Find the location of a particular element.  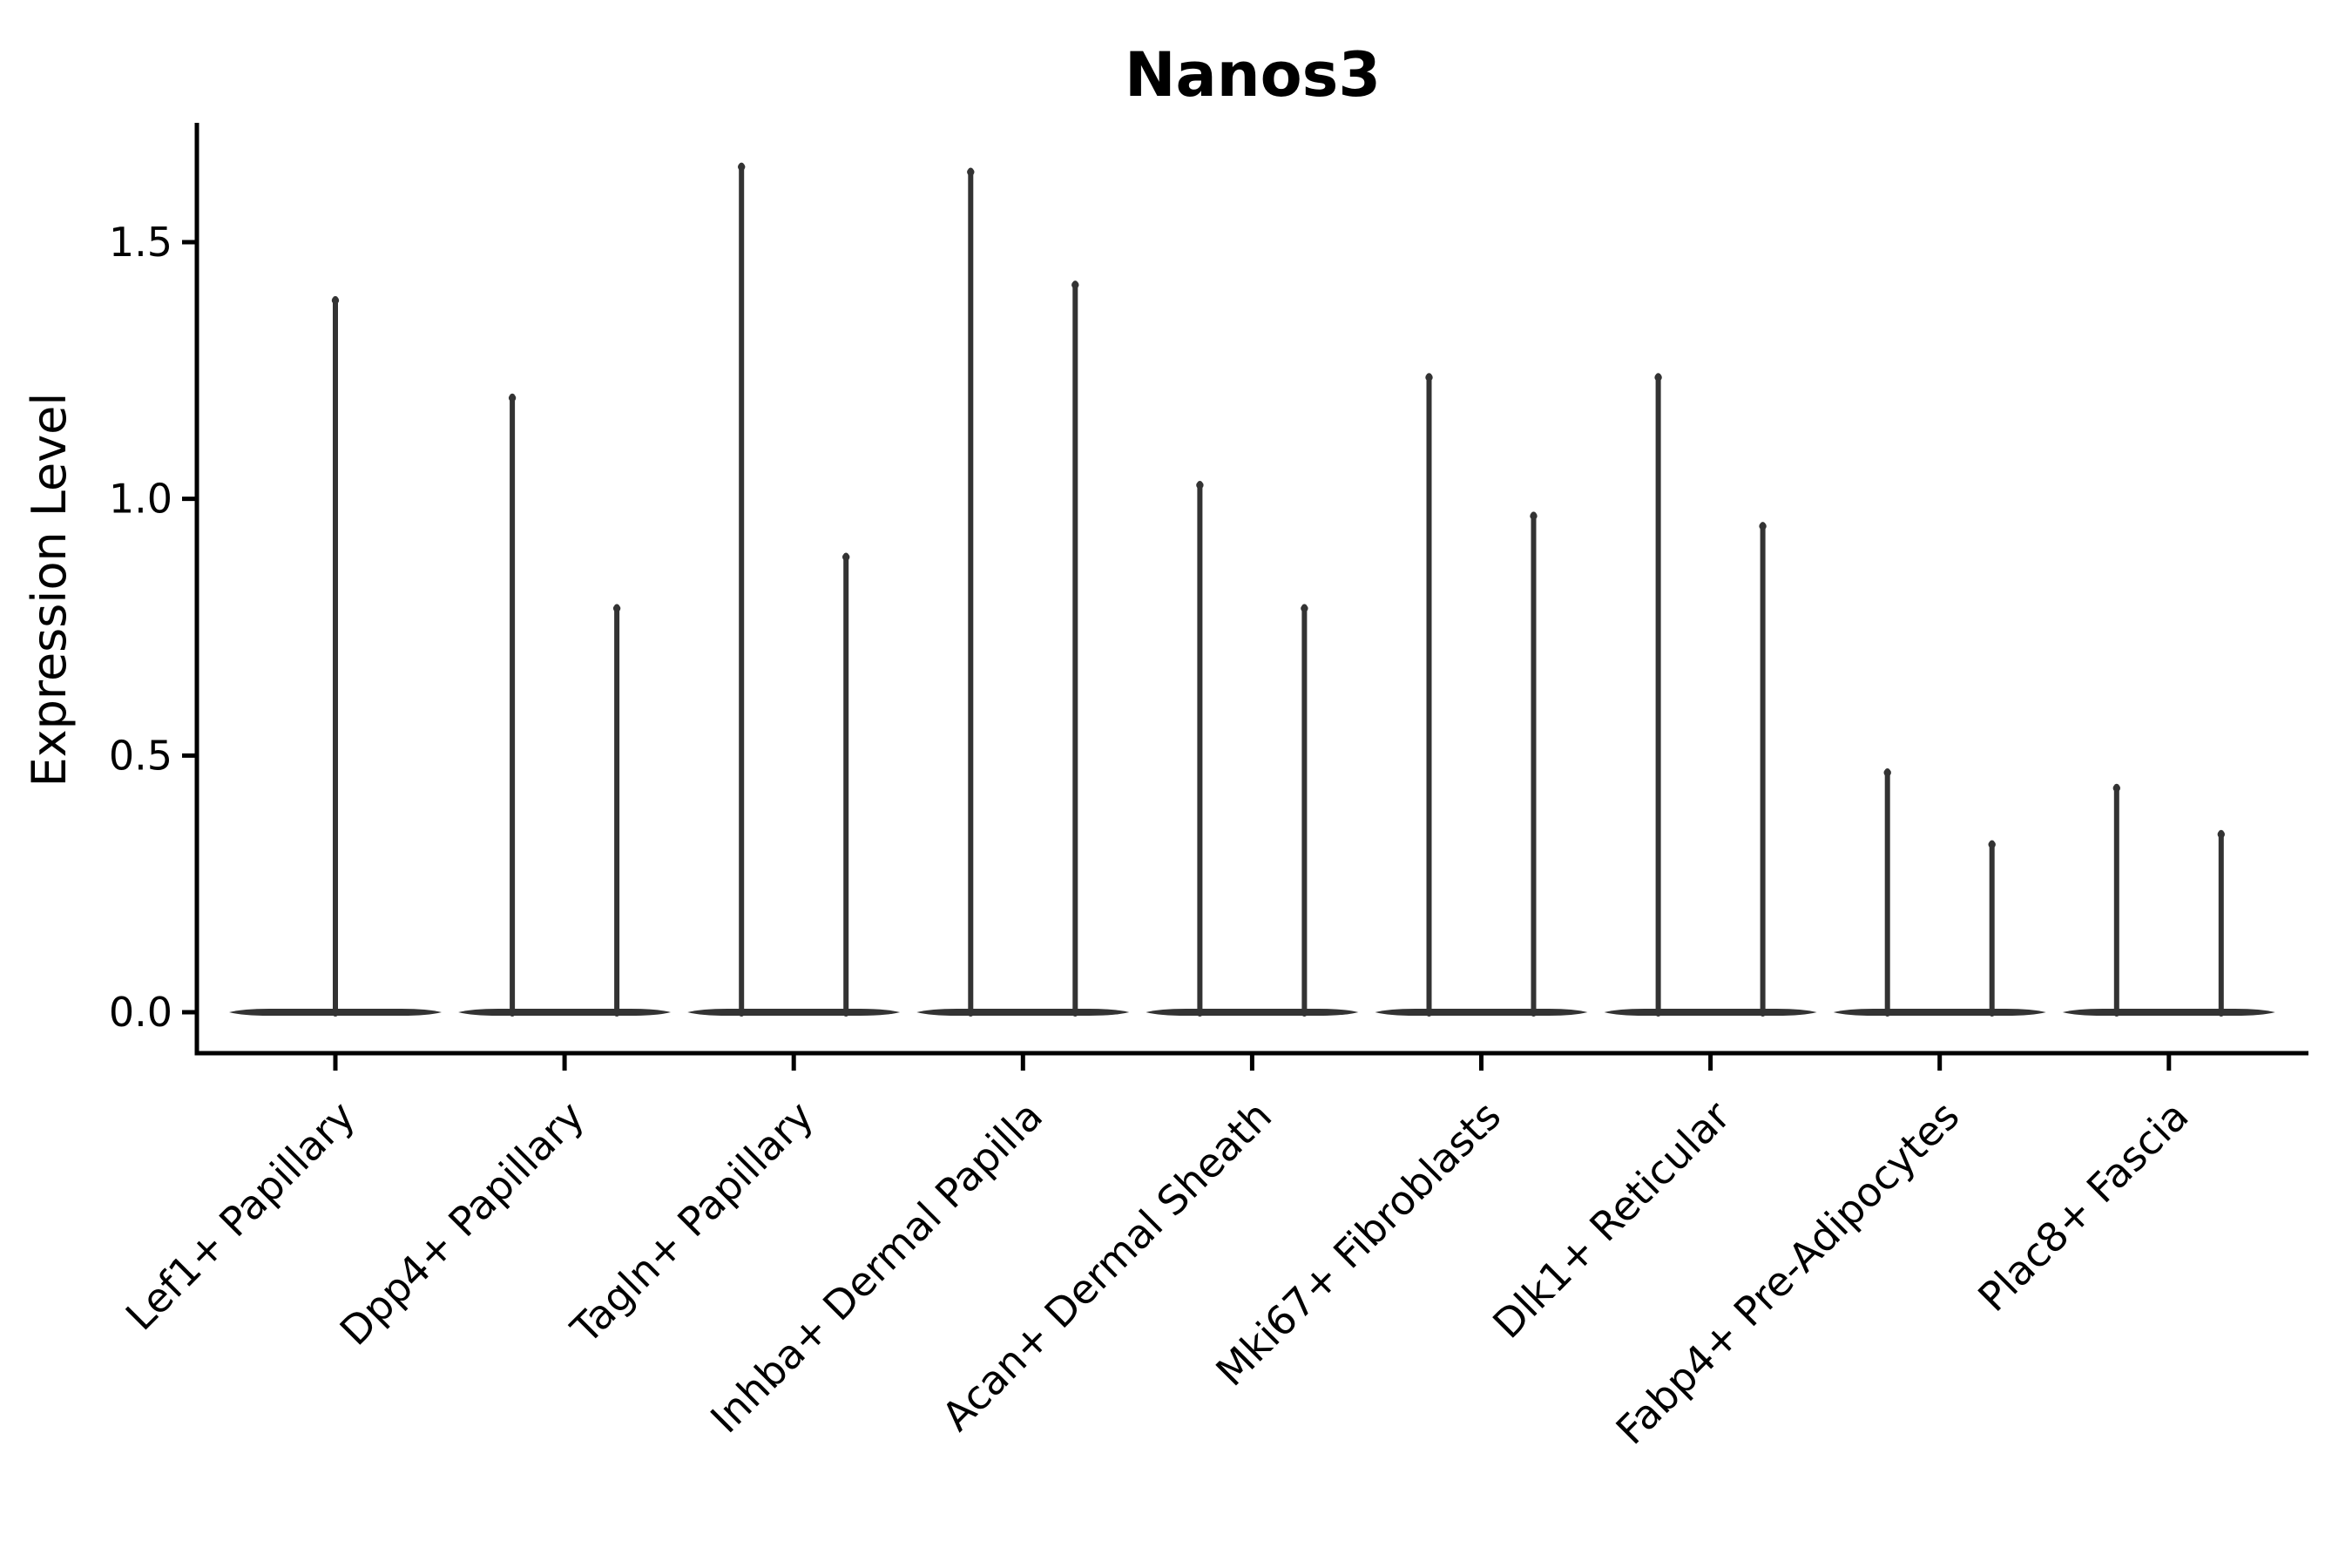

x-tick-label: Lef1+ Papillary is located at coordinates (240, 1216).